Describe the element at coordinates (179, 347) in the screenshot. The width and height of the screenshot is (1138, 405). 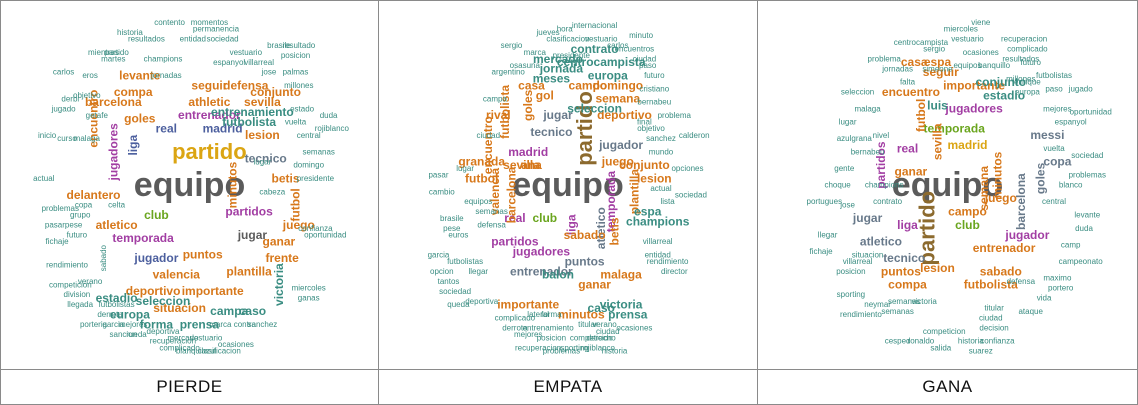
I see `word-complicado: complicado` at that location.